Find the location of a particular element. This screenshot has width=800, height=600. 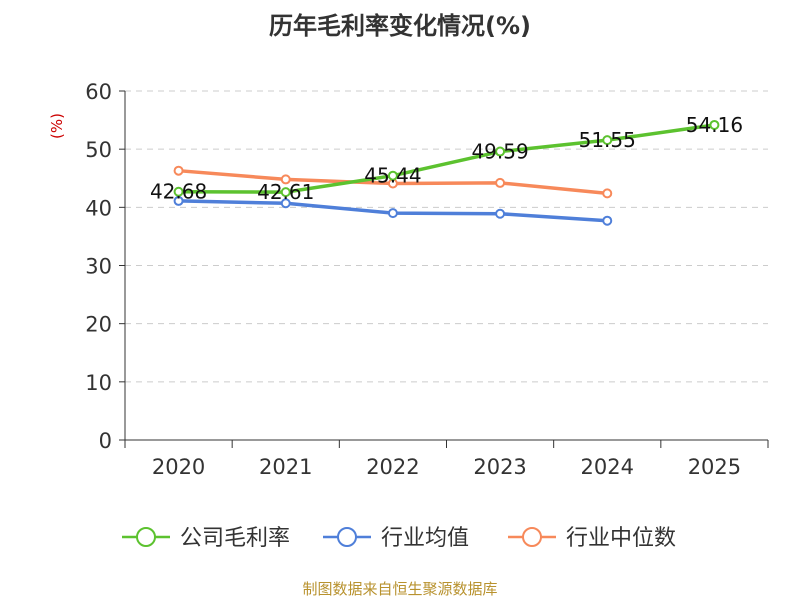

legend-label: 行业中位数 is located at coordinates (621, 538).